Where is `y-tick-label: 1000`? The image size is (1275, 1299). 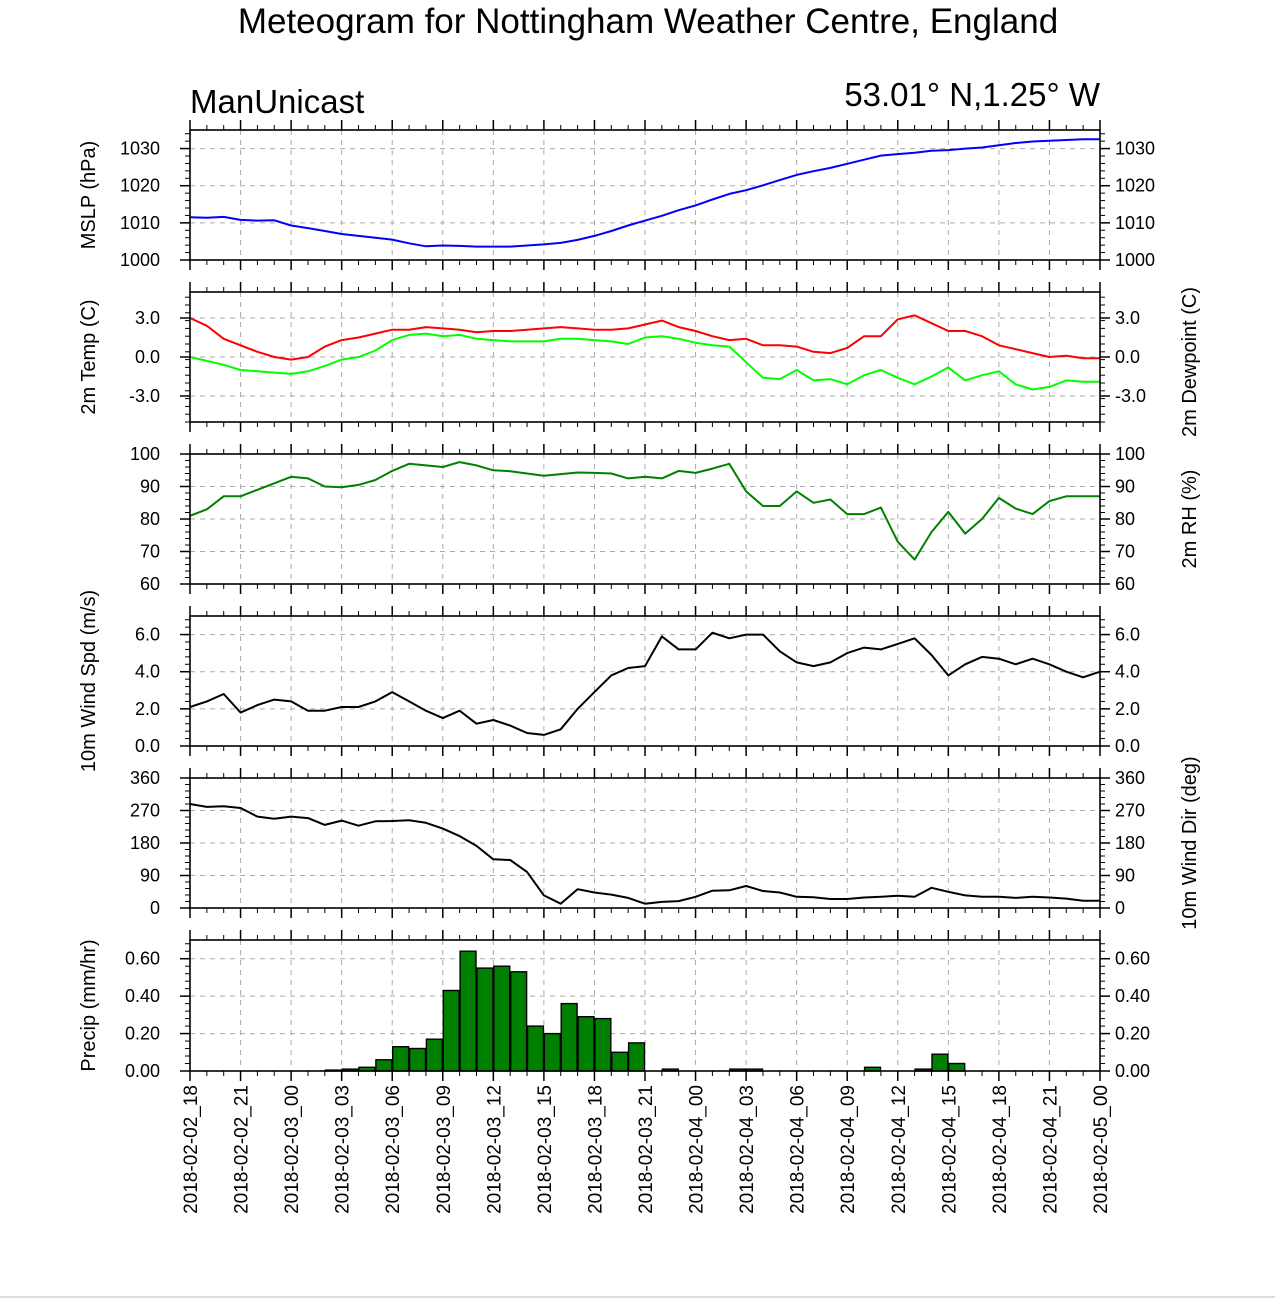
y-tick-label: 1000 is located at coordinates (140, 260).